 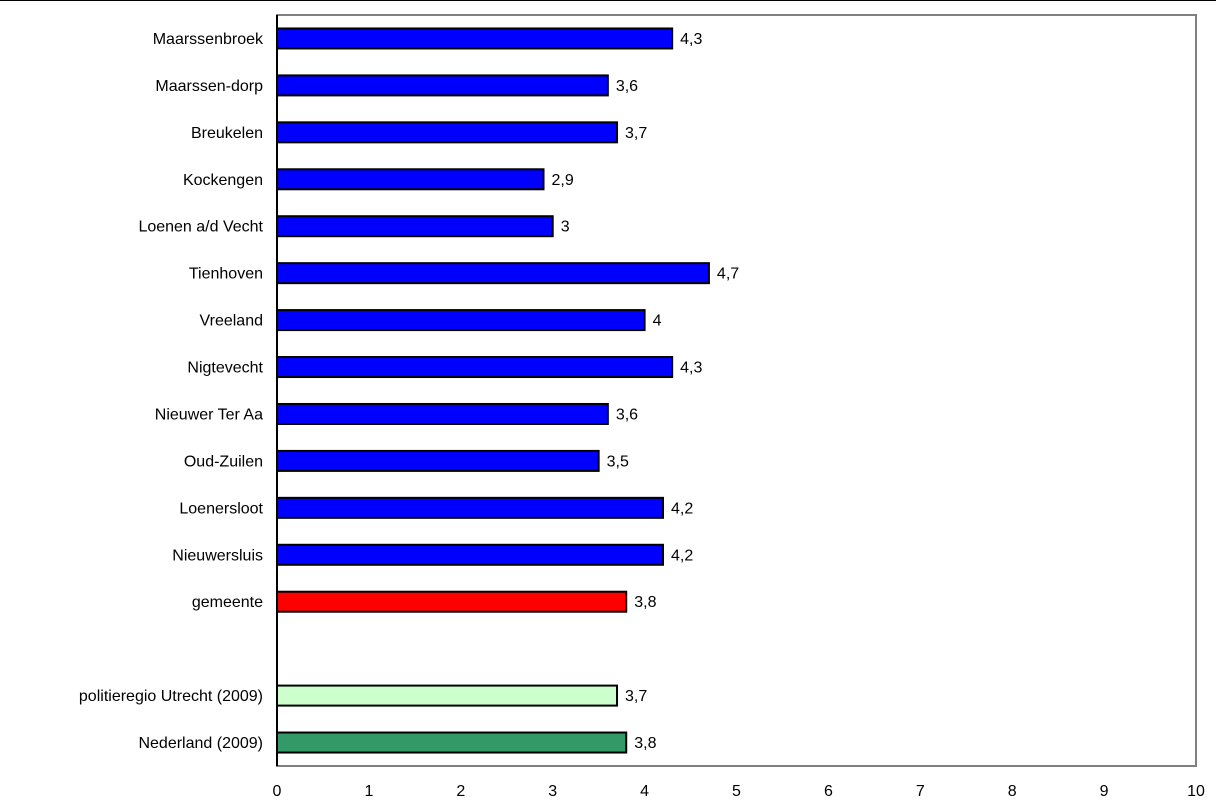 What do you see at coordinates (460, 791) in the screenshot?
I see `x-tick-label: 2` at bounding box center [460, 791].